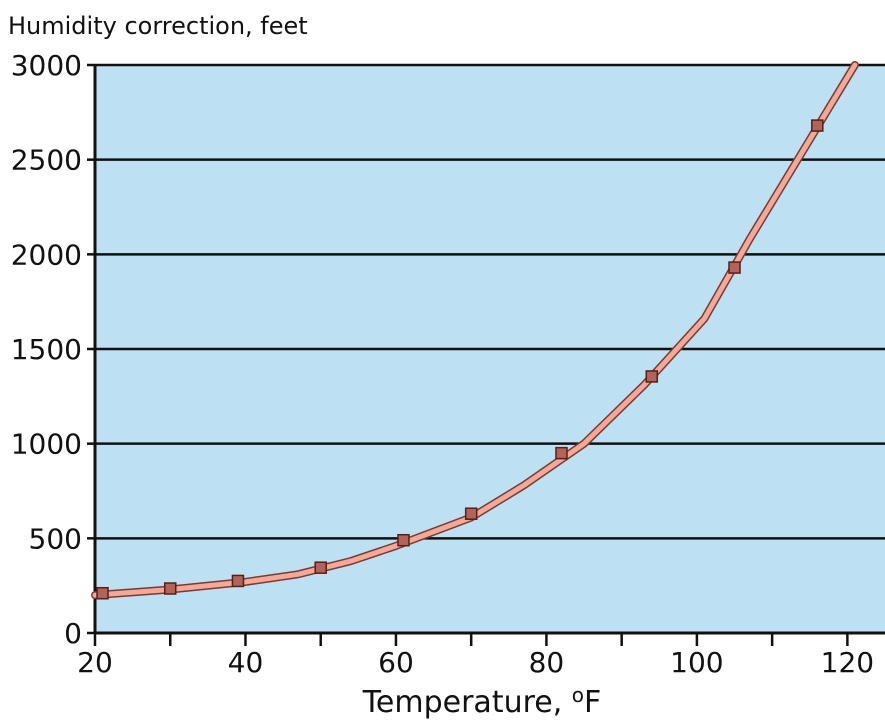  I want to click on y-axis-title: Humidity correction, feet, so click(158, 26).